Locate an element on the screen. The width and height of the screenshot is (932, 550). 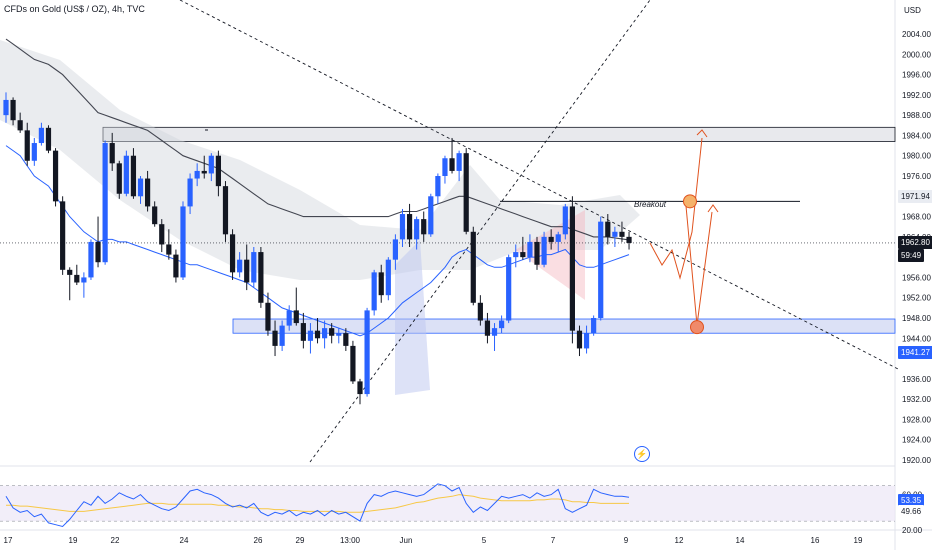
time-tick-label: 12 is located at coordinates (679, 540).